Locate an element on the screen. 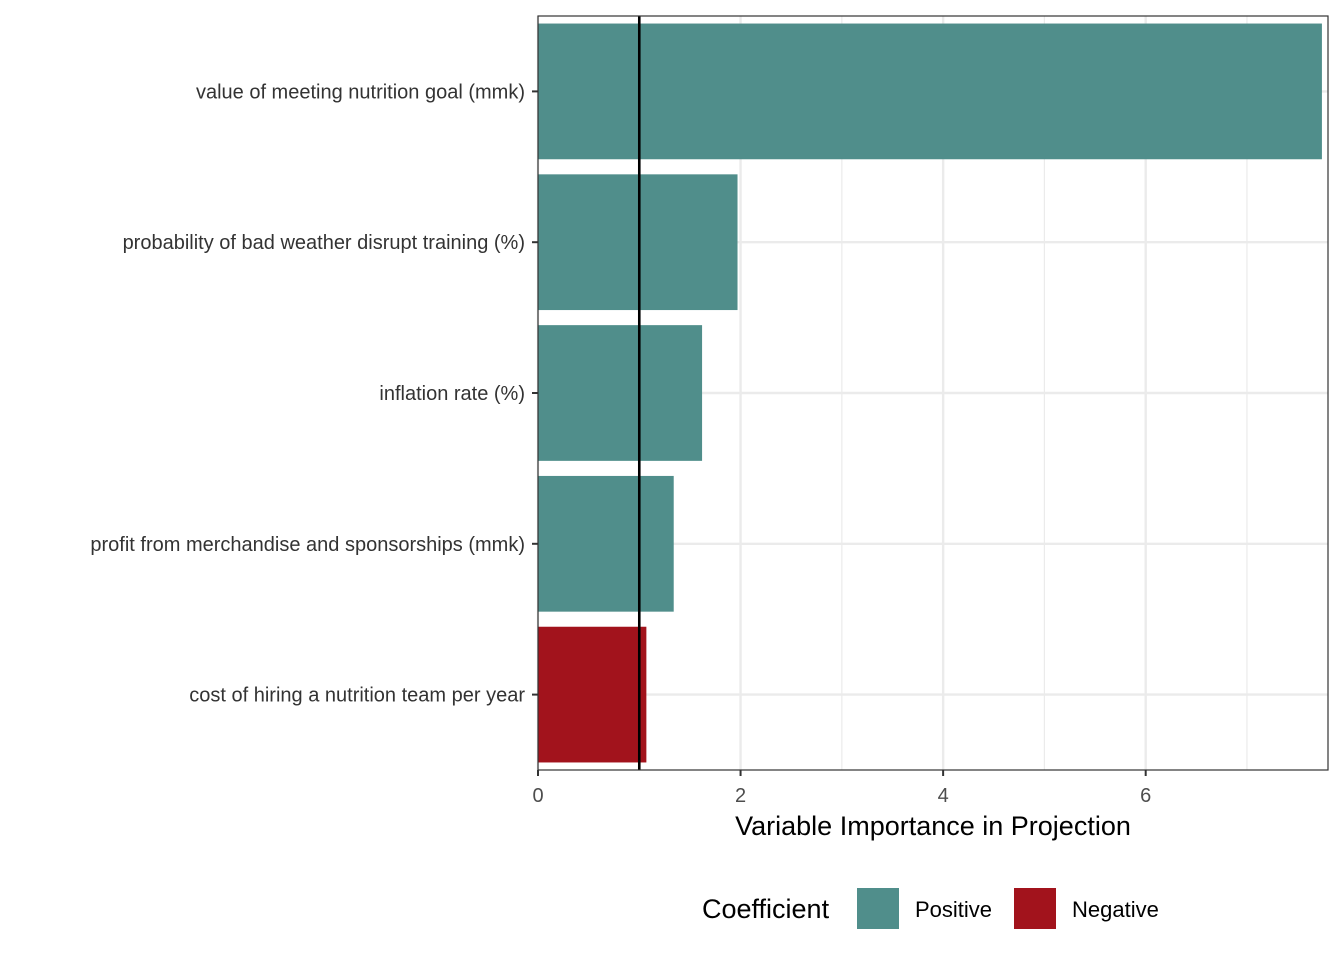 The width and height of the screenshot is (1344, 960). y-tick-label: cost of hiring a nutrition team per year is located at coordinates (357, 696).